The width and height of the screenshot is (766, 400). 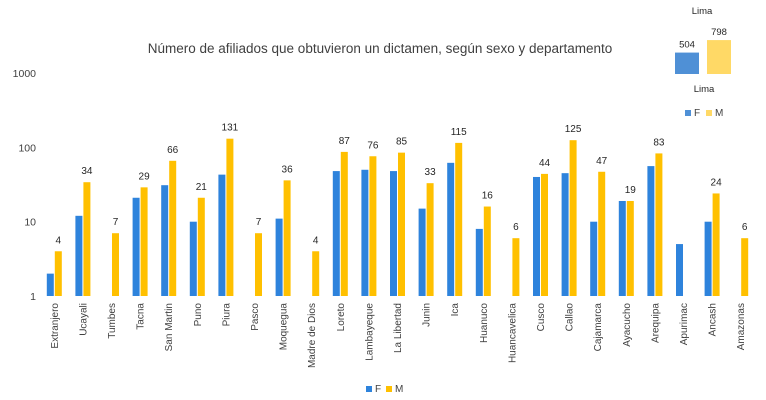 I want to click on data-label: 85, so click(x=402, y=142).